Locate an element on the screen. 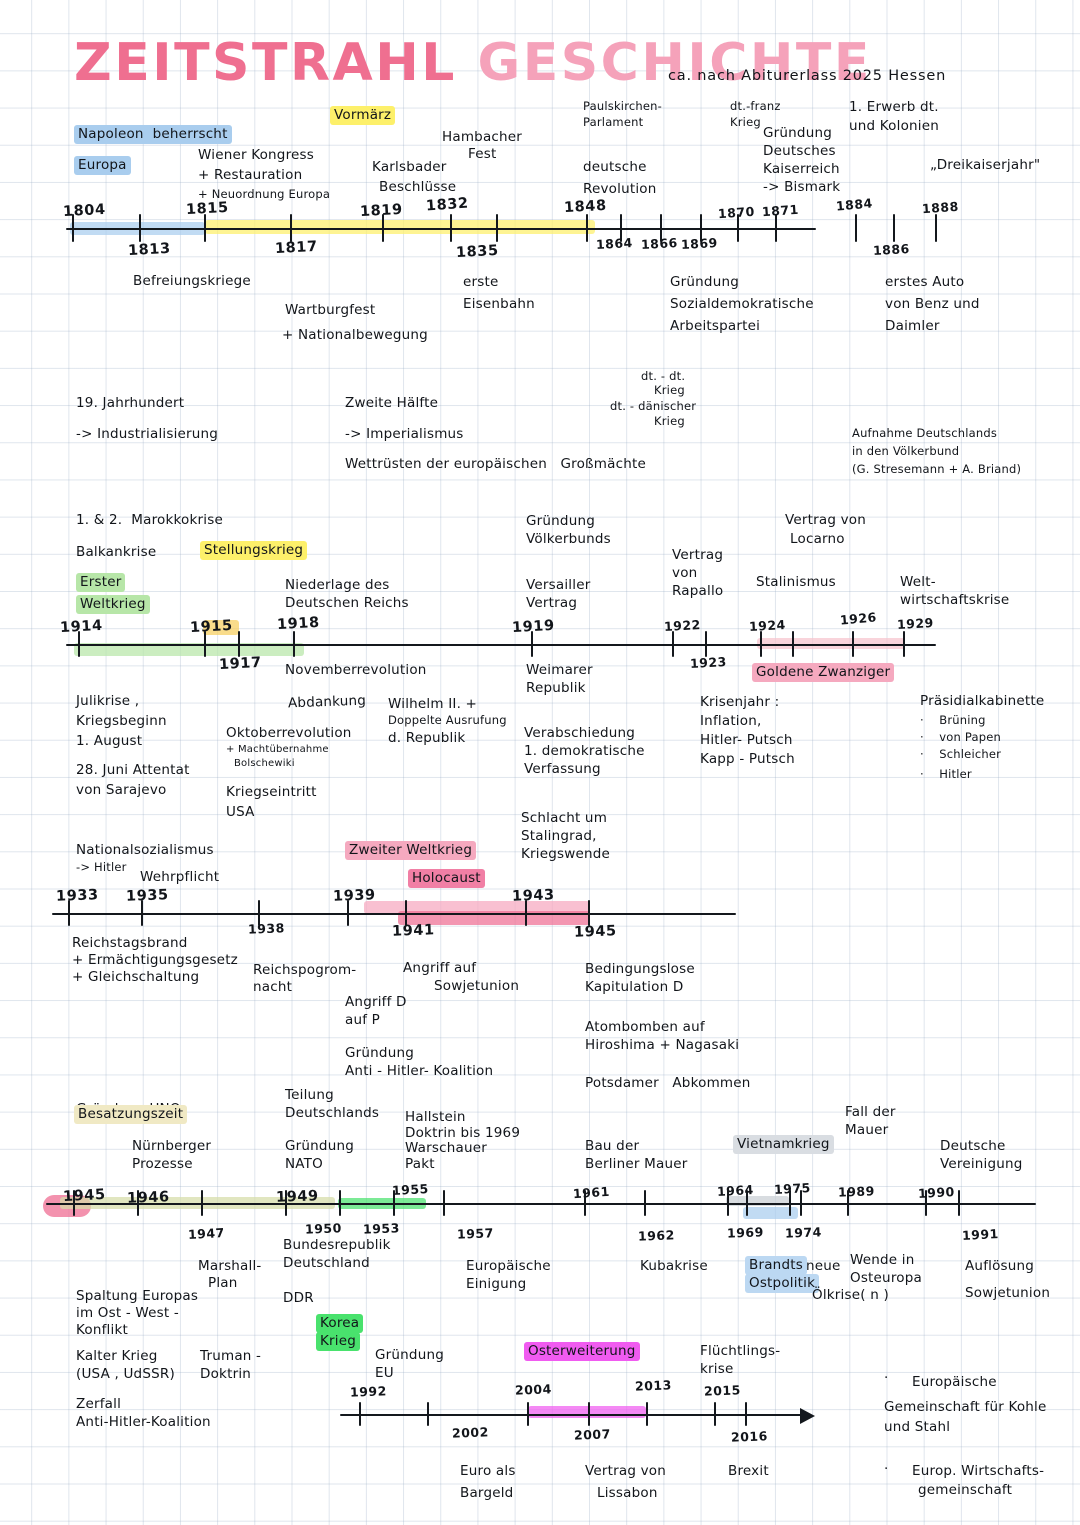 This screenshot has width=1080, height=1525. year-label: 1992 is located at coordinates (368, 1391).